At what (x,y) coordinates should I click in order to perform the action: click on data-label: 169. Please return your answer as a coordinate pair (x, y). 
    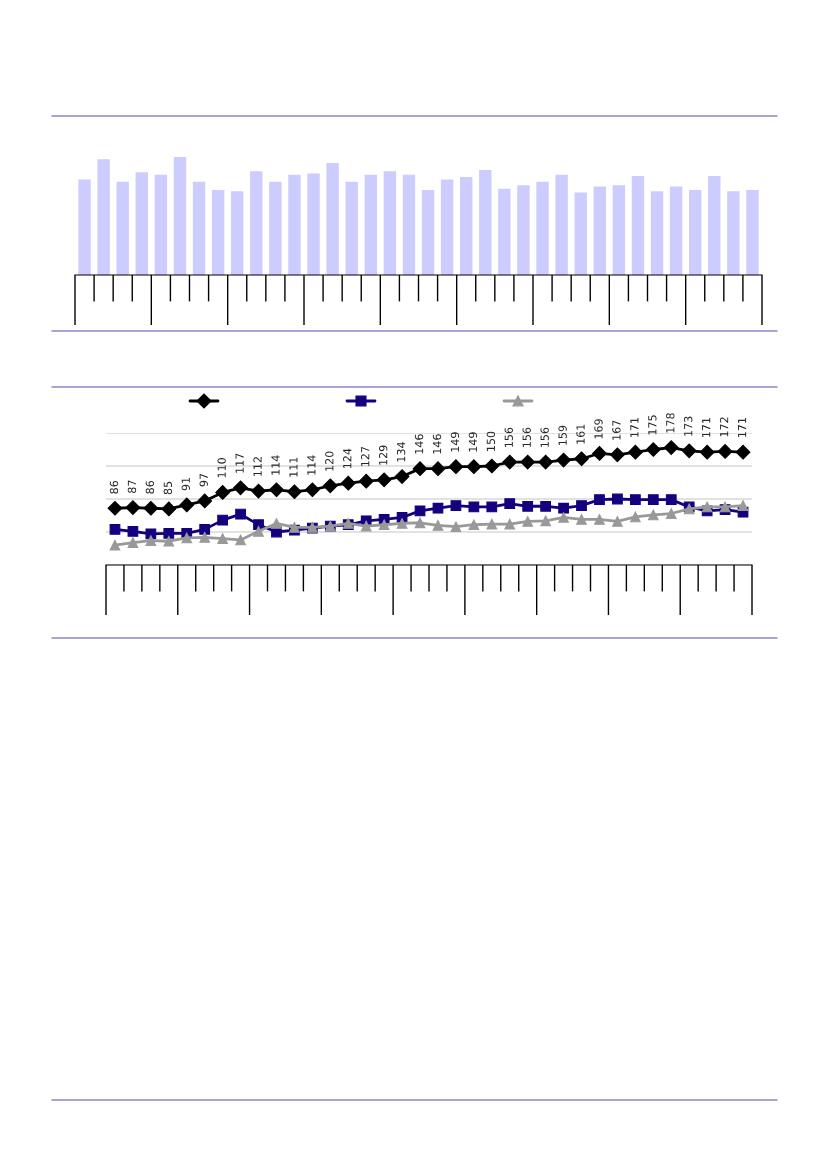
    Looking at the image, I should click on (598, 429).